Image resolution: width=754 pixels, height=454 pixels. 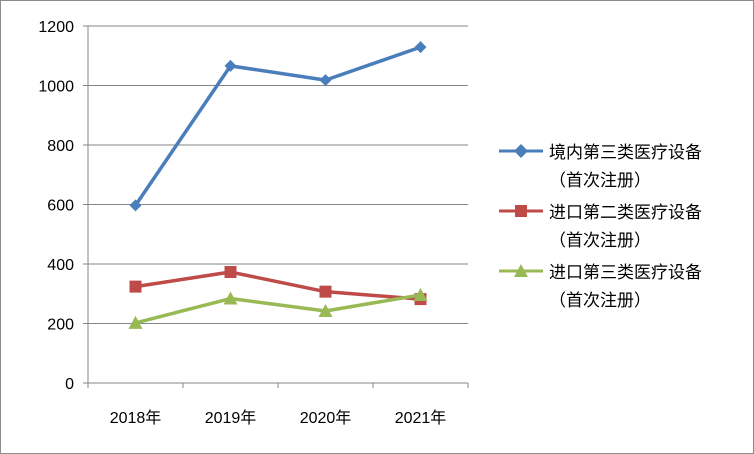 I want to click on y-tick-label: 1200, so click(x=56, y=27).